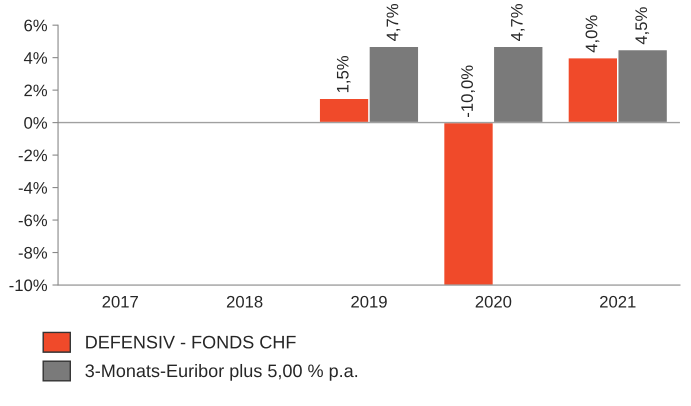  Describe the element at coordinates (221, 372) in the screenshot. I see `legend-label: 3-Monats-Euribor plus 5,00 % p.a.` at that location.